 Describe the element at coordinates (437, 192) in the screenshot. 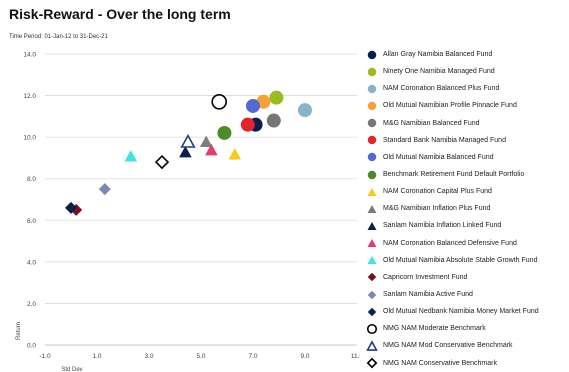

I see `legend-label: NAM Coronation Capital Plus Fund` at that location.